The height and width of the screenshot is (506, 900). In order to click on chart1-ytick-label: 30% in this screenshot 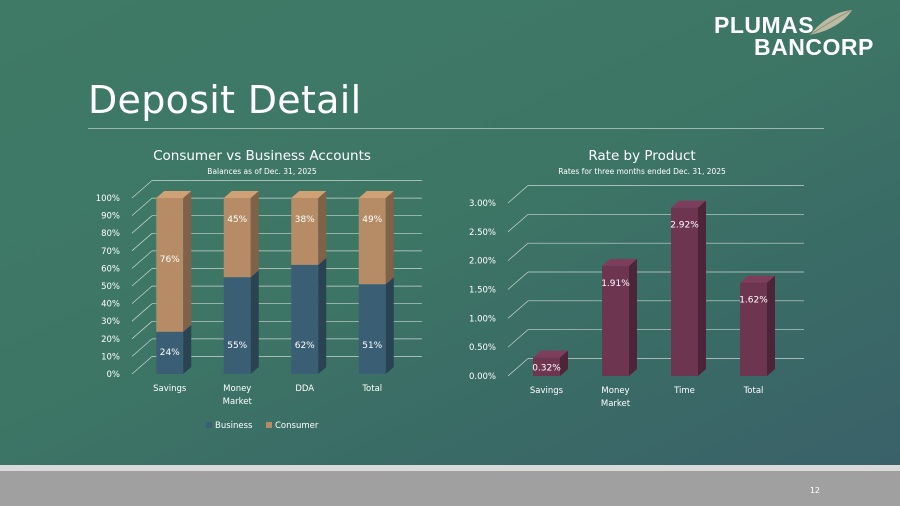, I will do `click(110, 322)`.